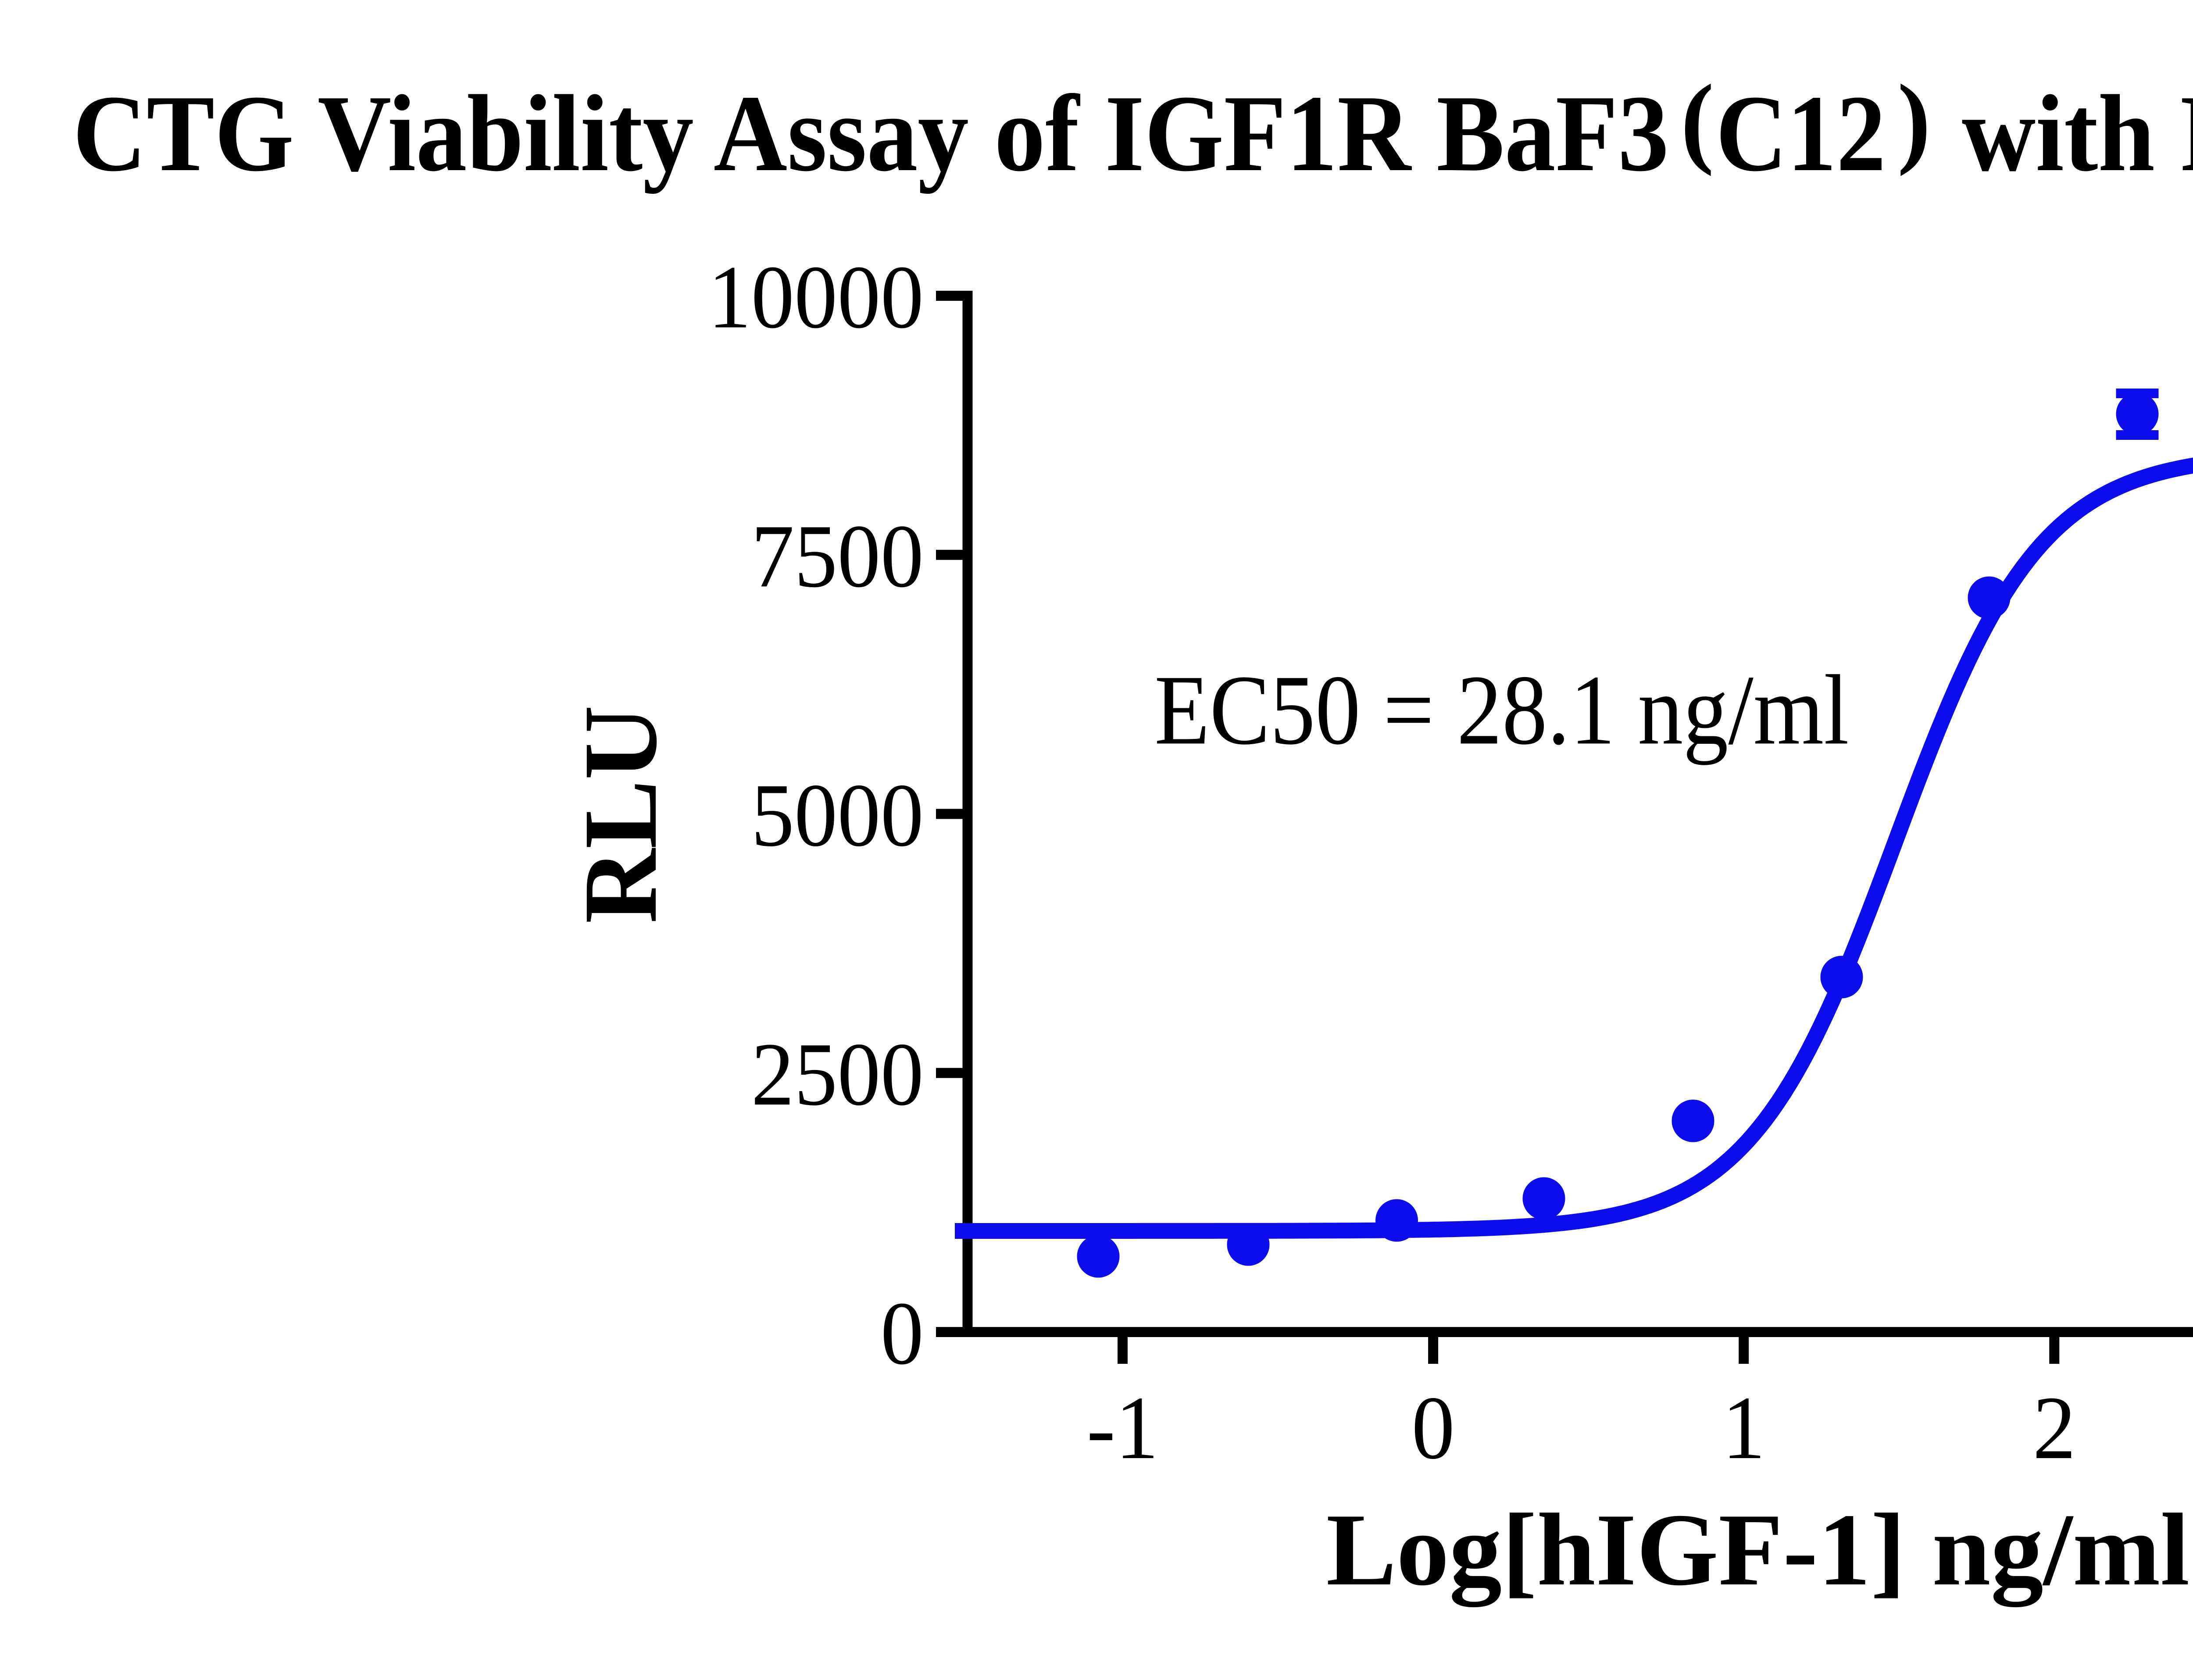 The image size is (2193, 1680). Describe the element at coordinates (816, 297) in the screenshot. I see `svg-text: 10000` at that location.